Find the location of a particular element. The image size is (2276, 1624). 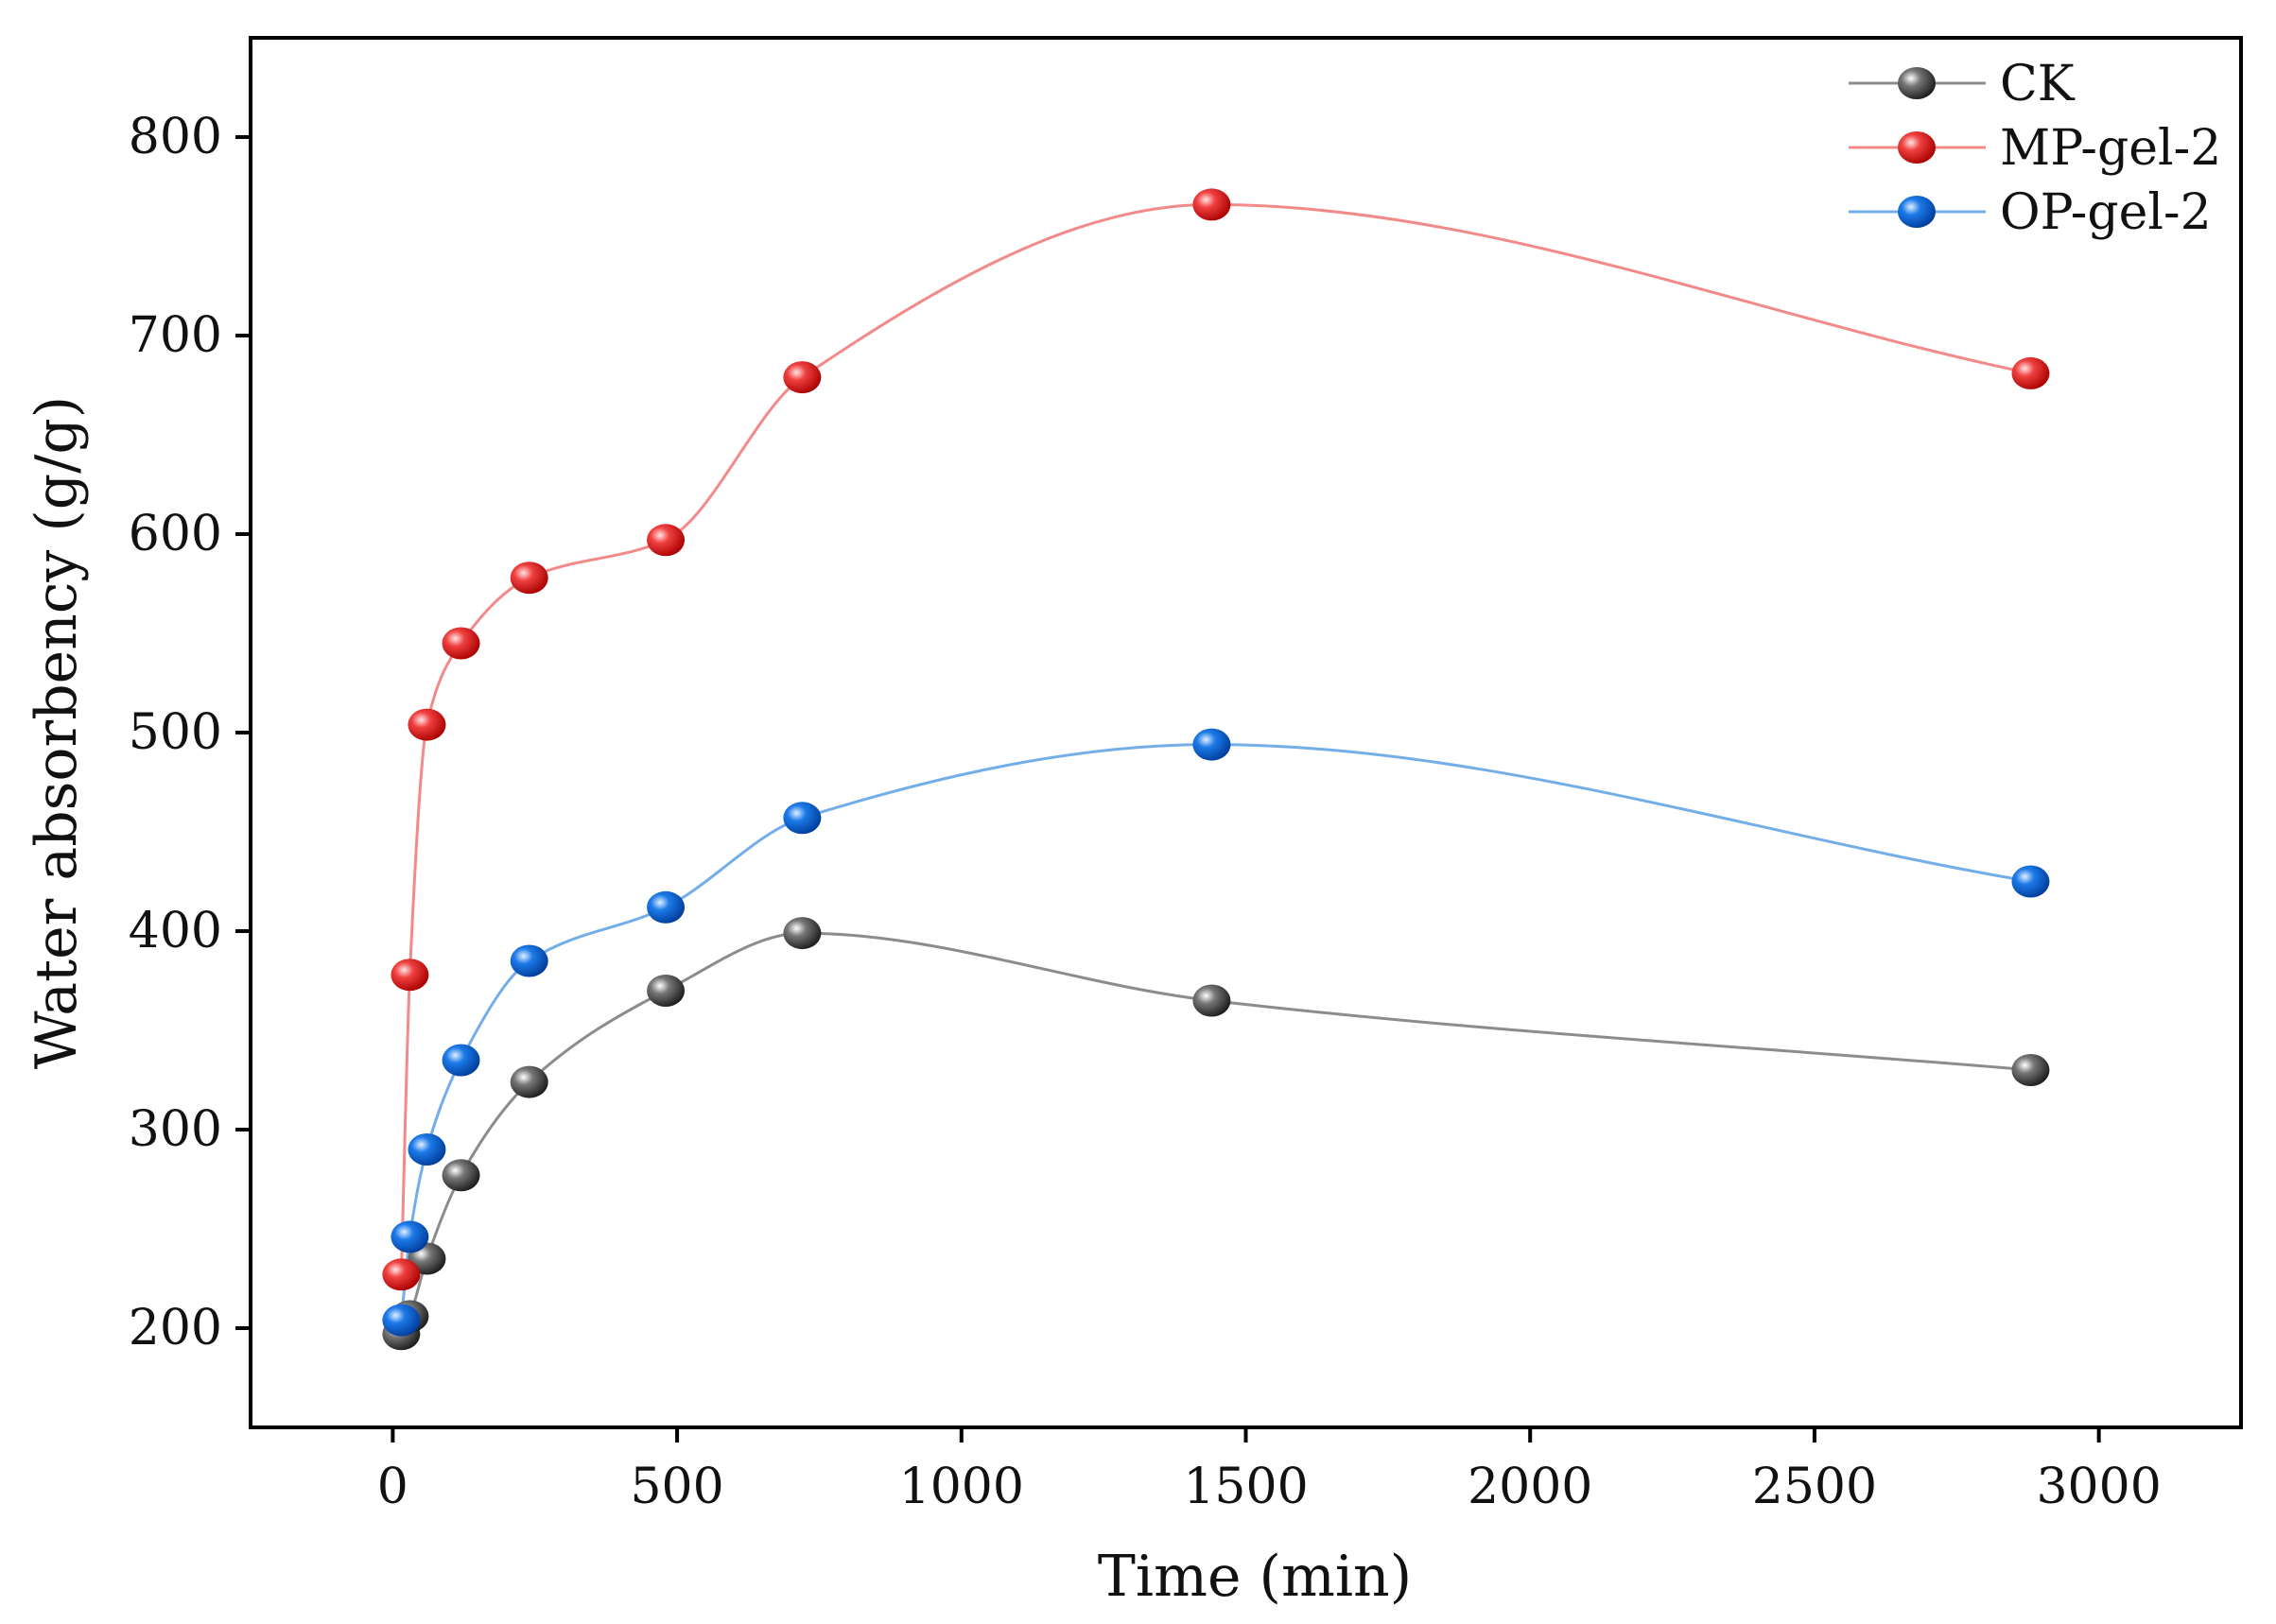

y-axis-tick-labels: 200 300 400 500 600 700 800 is located at coordinates (175, 732).